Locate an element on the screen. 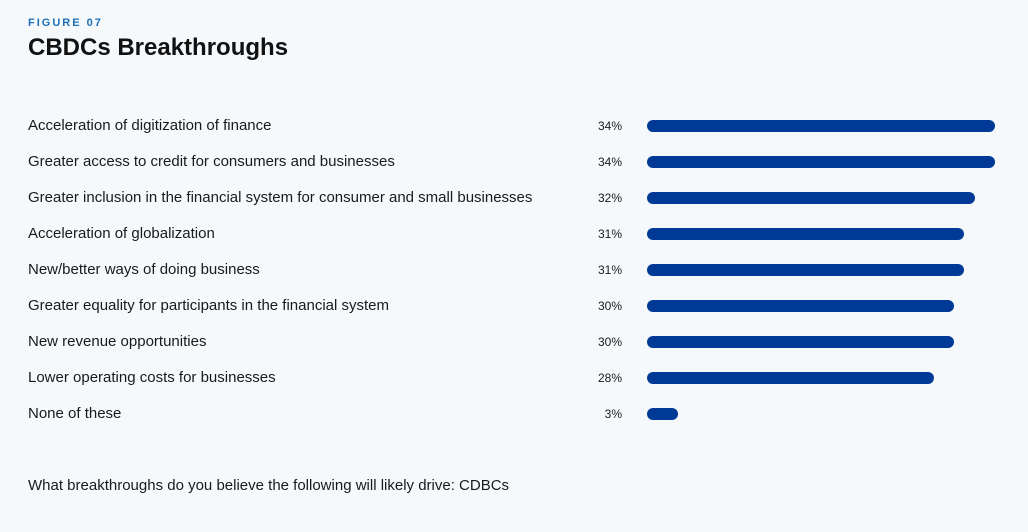 Image resolution: width=1028 pixels, height=532 pixels. category-label: New revenue opportunities is located at coordinates (117, 341).